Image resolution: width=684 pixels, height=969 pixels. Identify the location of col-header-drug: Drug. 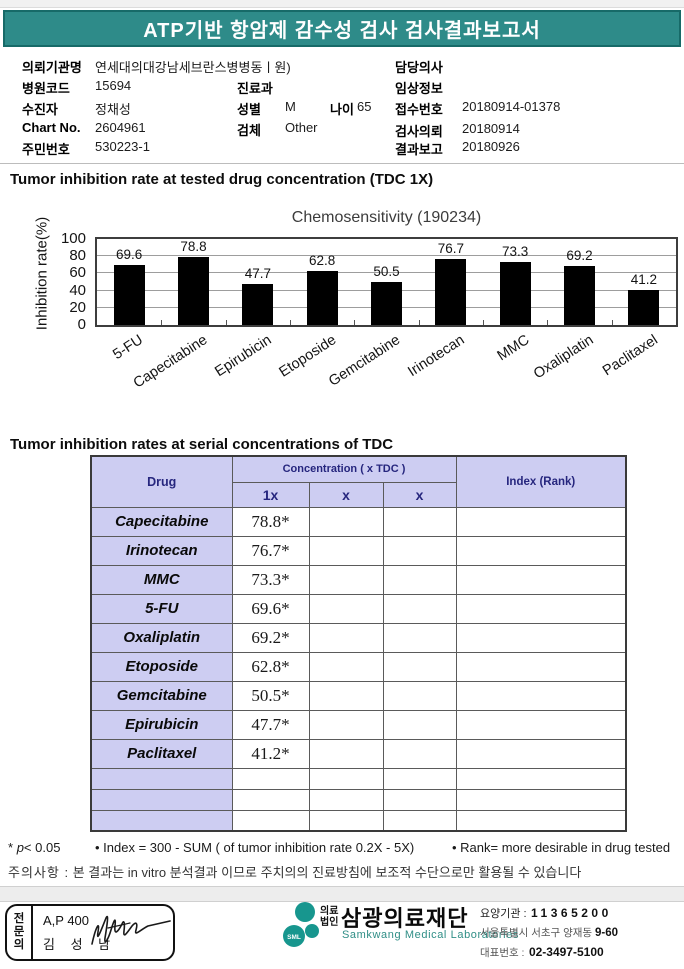
(161, 481).